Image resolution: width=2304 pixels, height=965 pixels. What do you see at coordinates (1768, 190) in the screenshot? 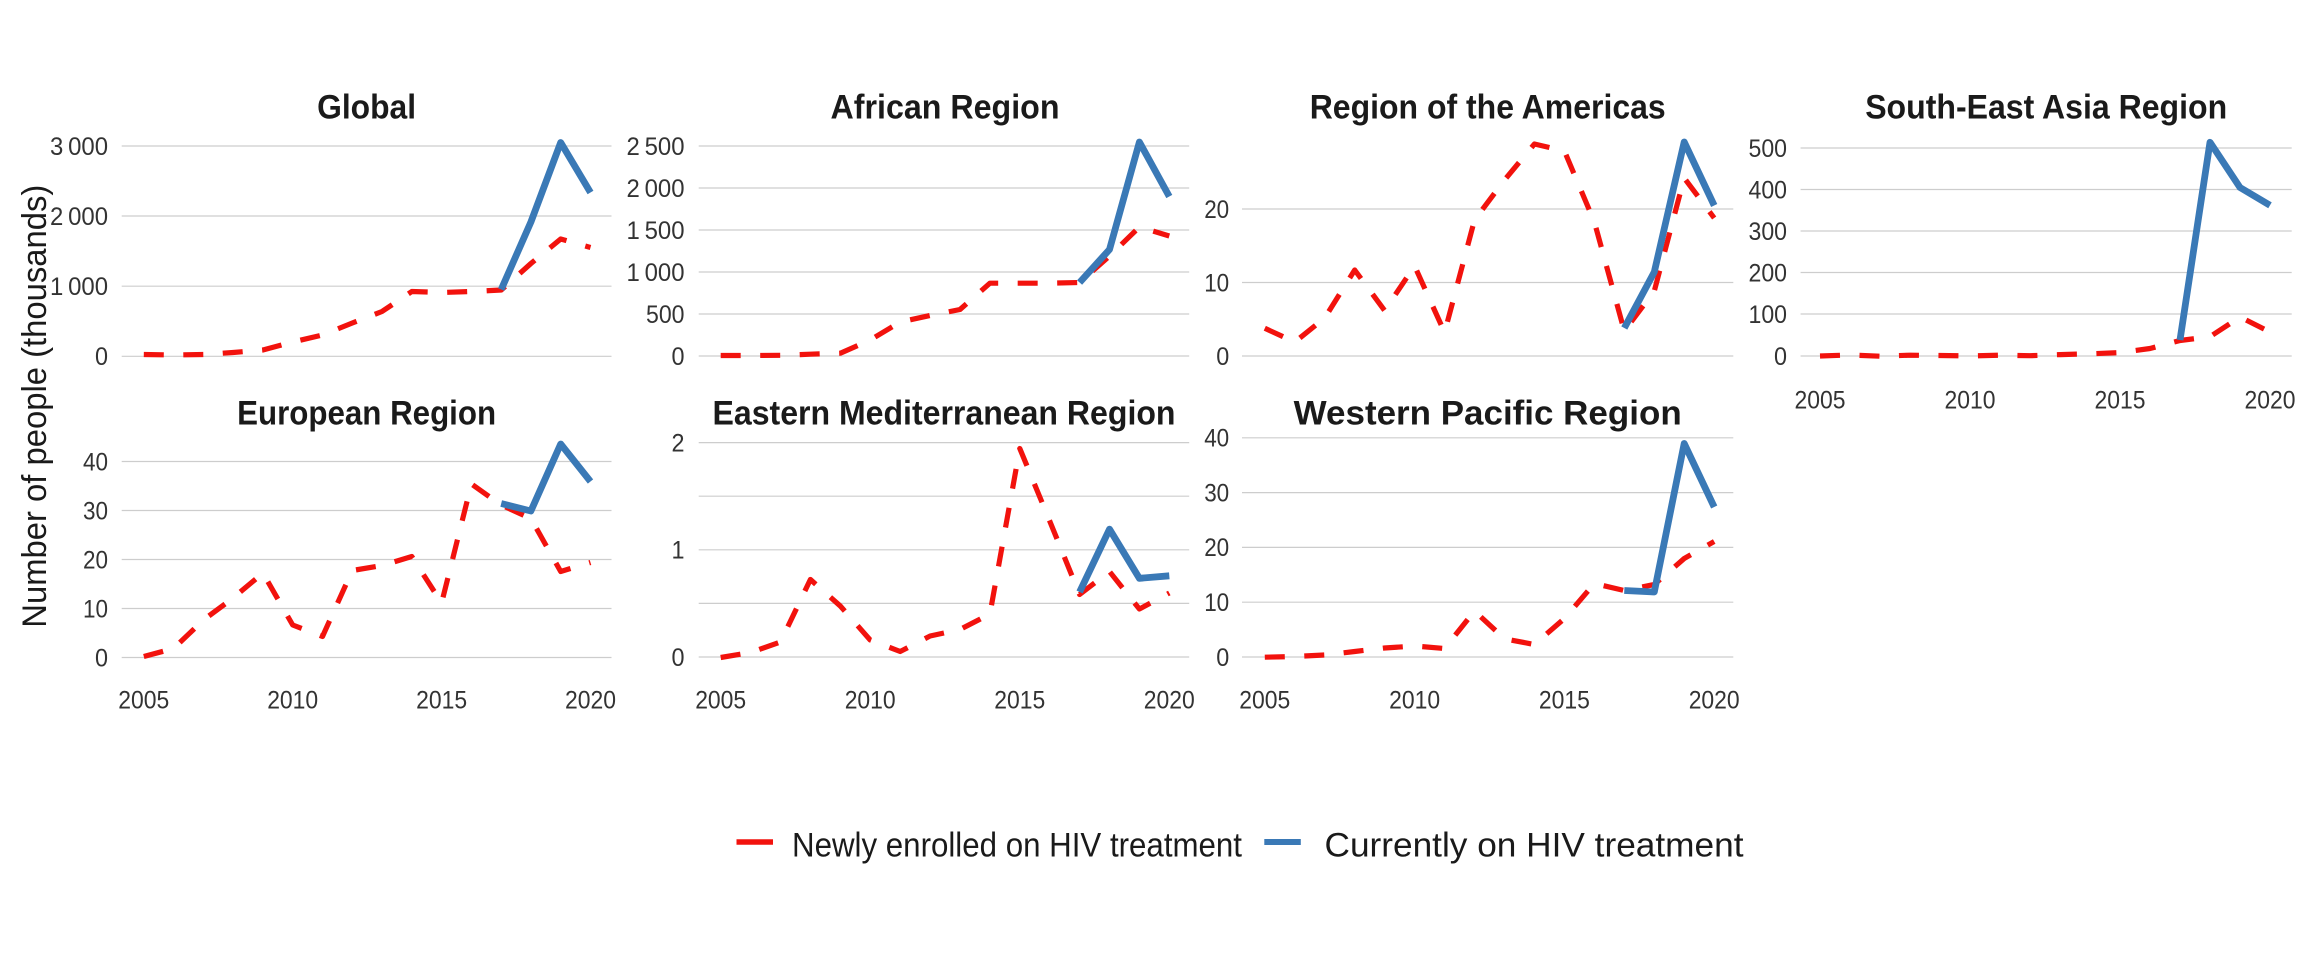
I see `svg-text: 400` at bounding box center [1768, 190].